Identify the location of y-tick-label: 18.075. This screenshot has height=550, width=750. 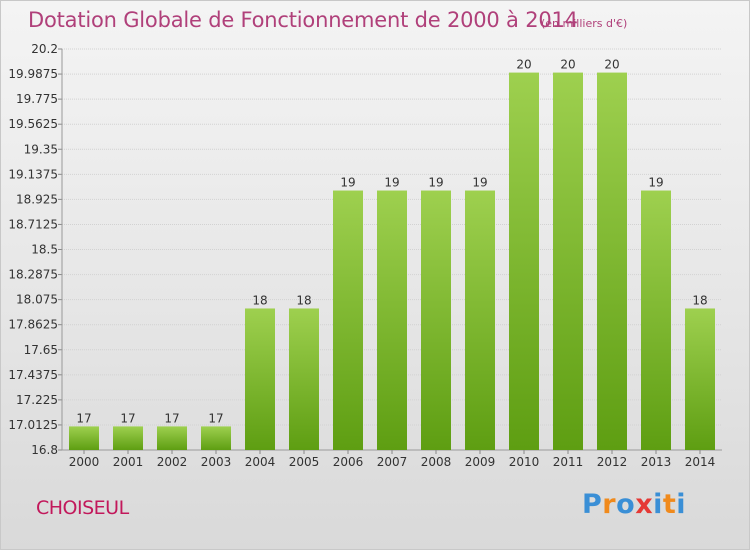
(37, 300).